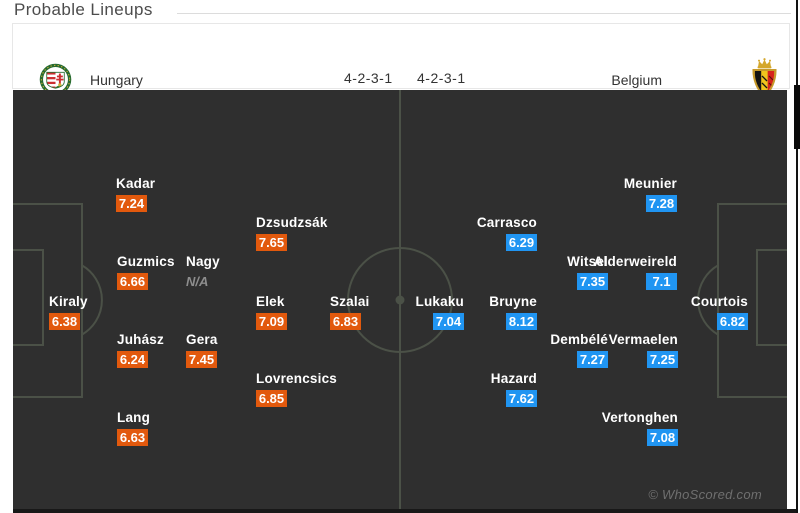 The width and height of the screenshot is (800, 513). I want to click on player-dembl: Dembélé 7.27, so click(579, 350).